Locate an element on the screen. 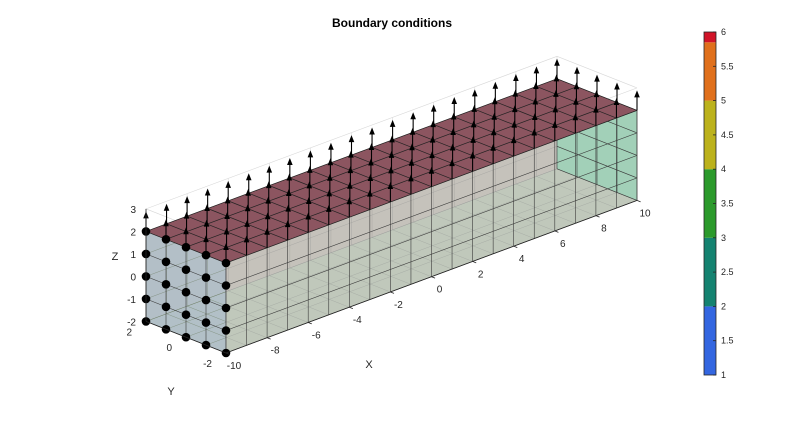  colorbar-tick-label: 1 is located at coordinates (723, 375).